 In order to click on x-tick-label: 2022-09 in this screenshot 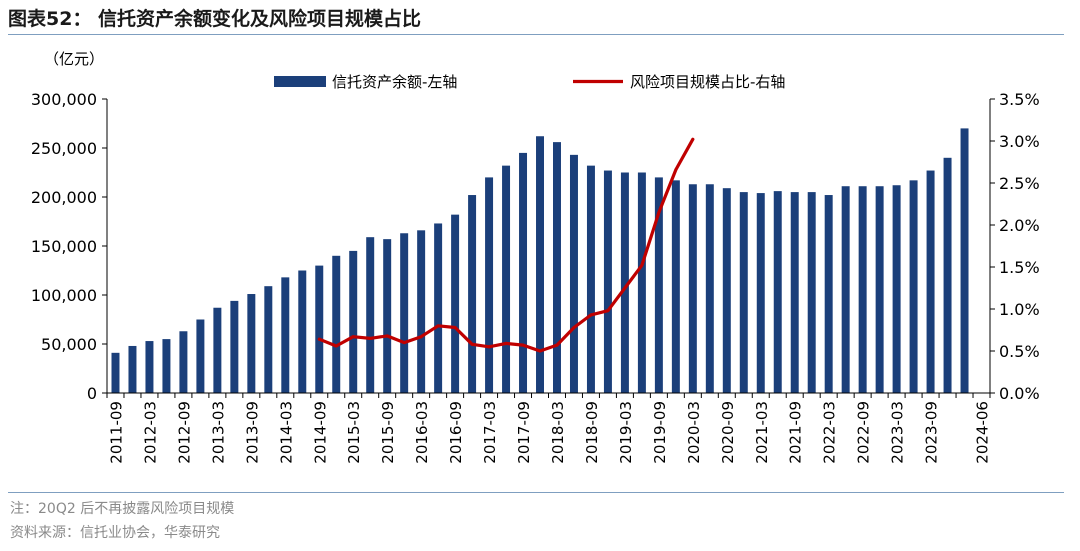, I will do `click(864, 432)`.